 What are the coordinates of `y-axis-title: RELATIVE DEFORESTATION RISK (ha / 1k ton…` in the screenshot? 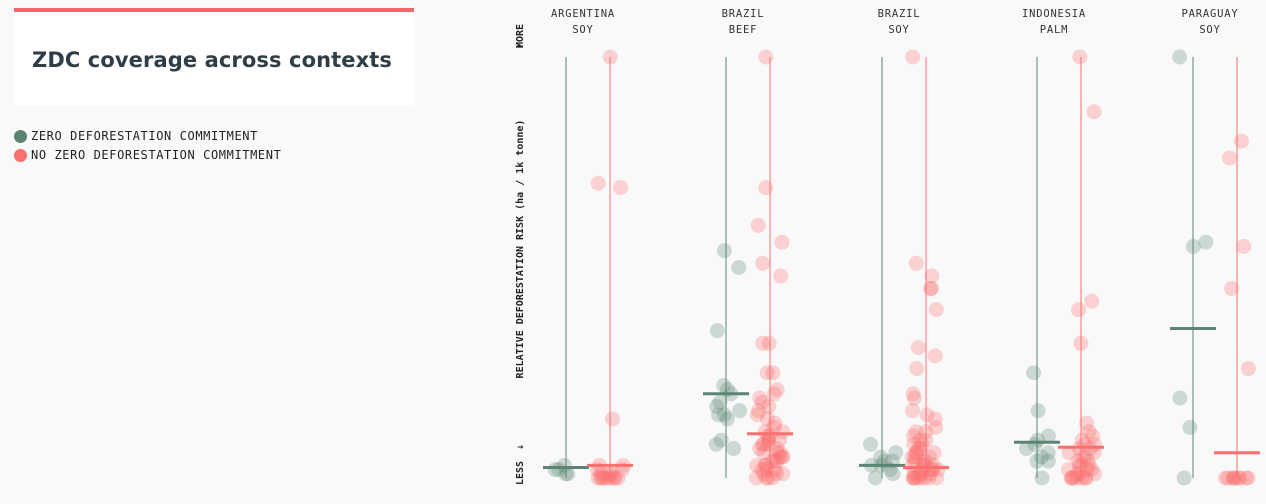 It's located at (520, 249).